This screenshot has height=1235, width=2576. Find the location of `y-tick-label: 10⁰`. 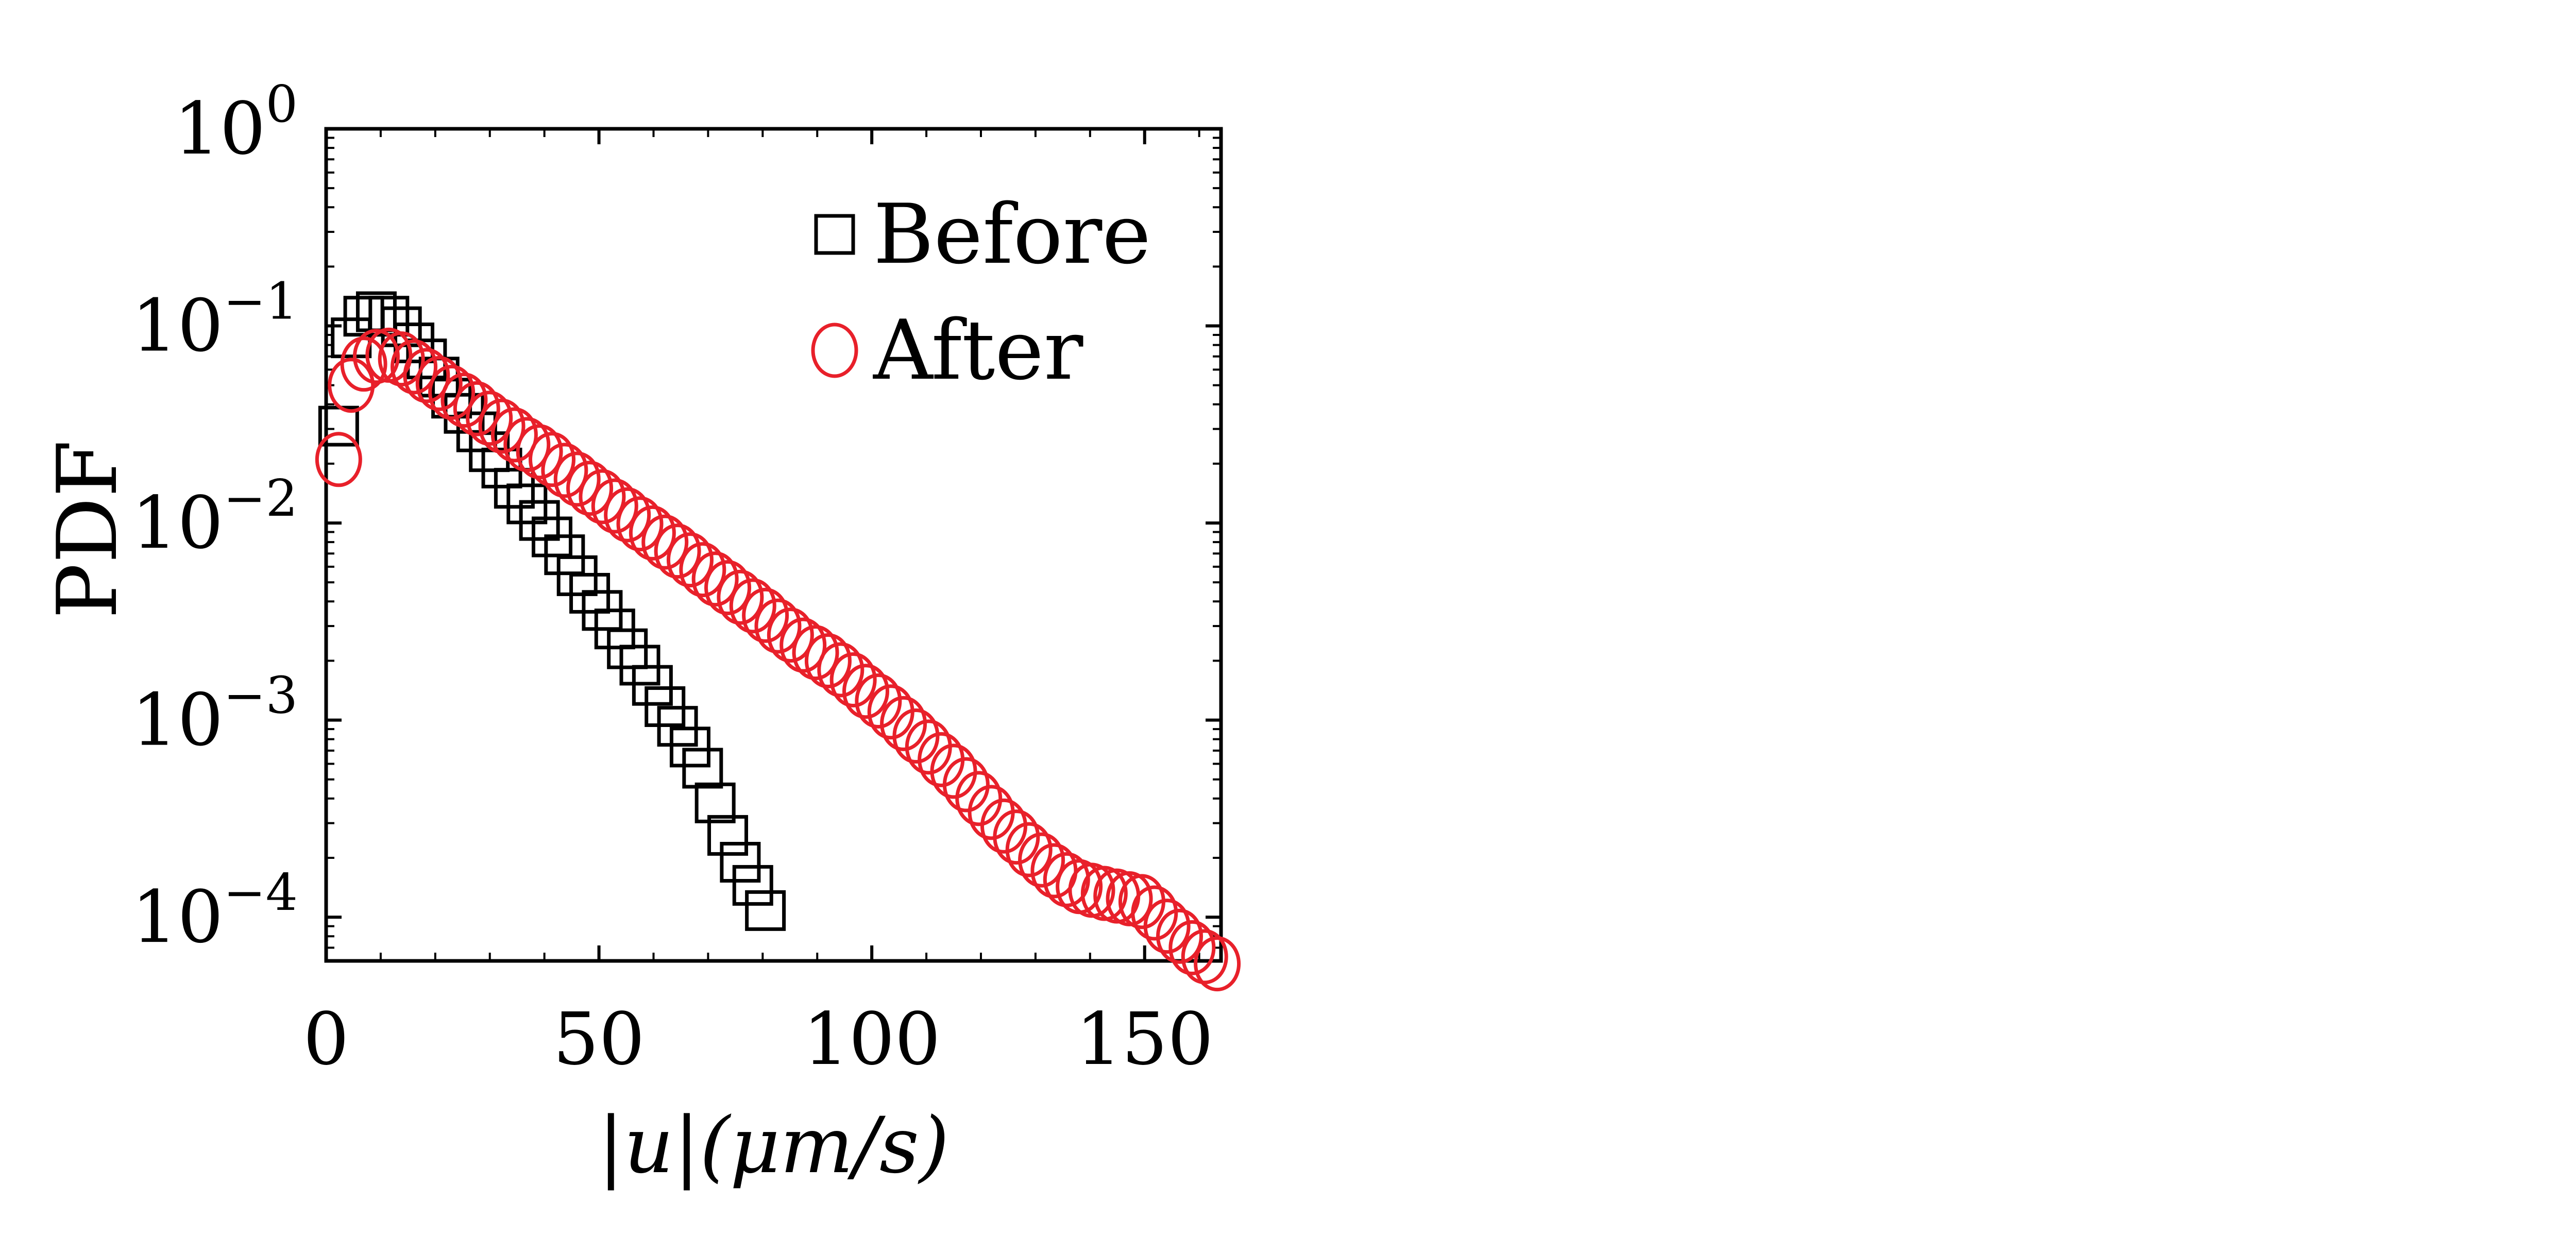

y-tick-label: 10⁰ is located at coordinates (236, 123).